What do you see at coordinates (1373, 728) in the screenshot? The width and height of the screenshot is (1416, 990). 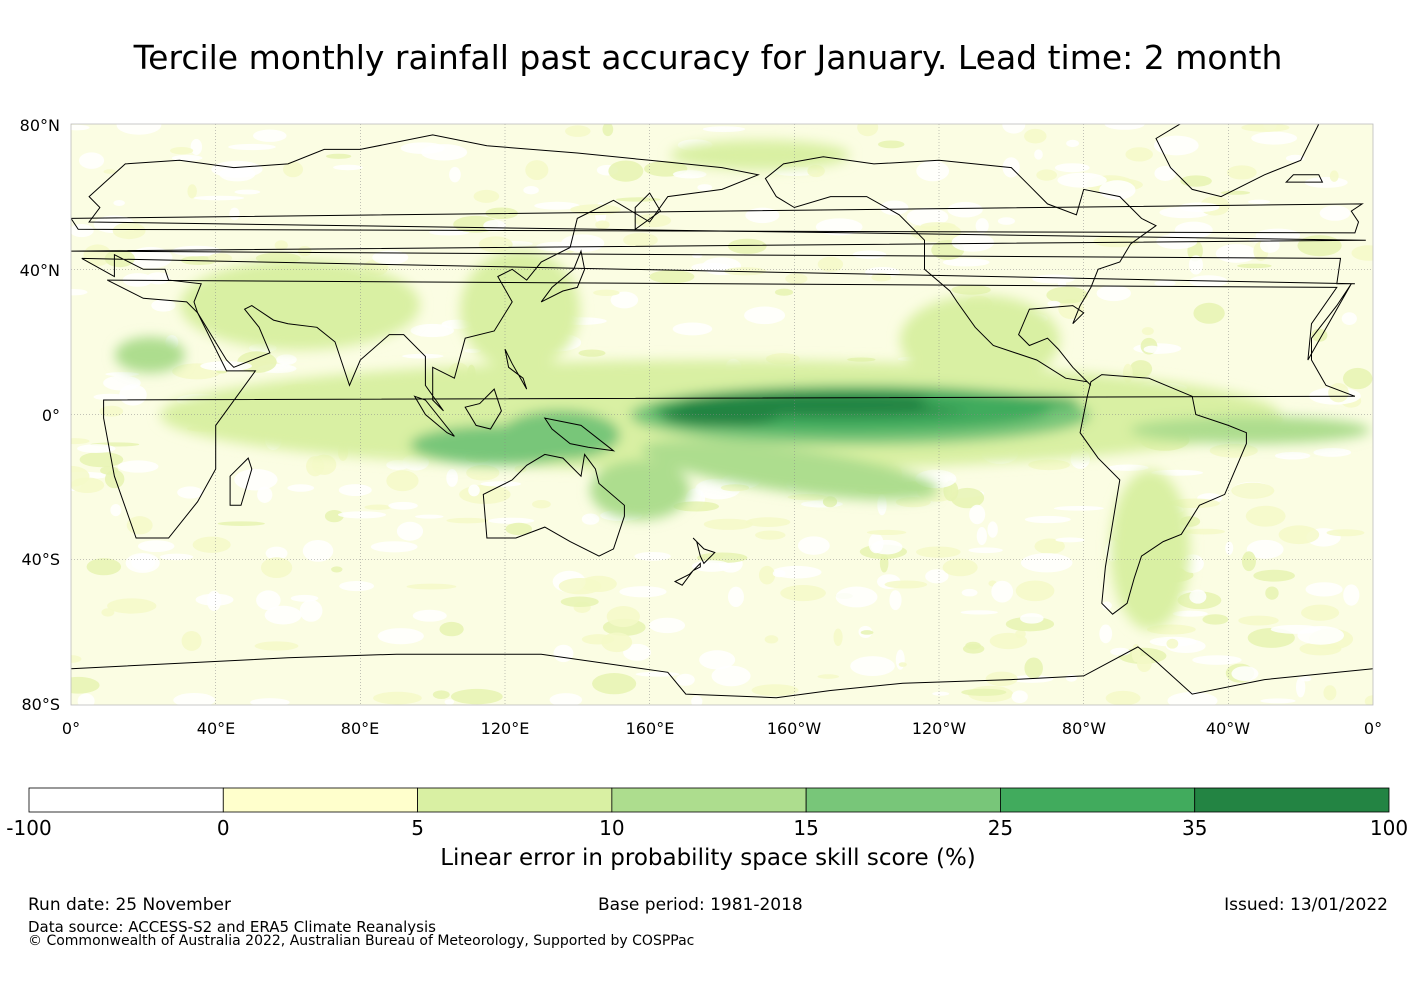 I see `lon-label-360: 0°` at bounding box center [1373, 728].